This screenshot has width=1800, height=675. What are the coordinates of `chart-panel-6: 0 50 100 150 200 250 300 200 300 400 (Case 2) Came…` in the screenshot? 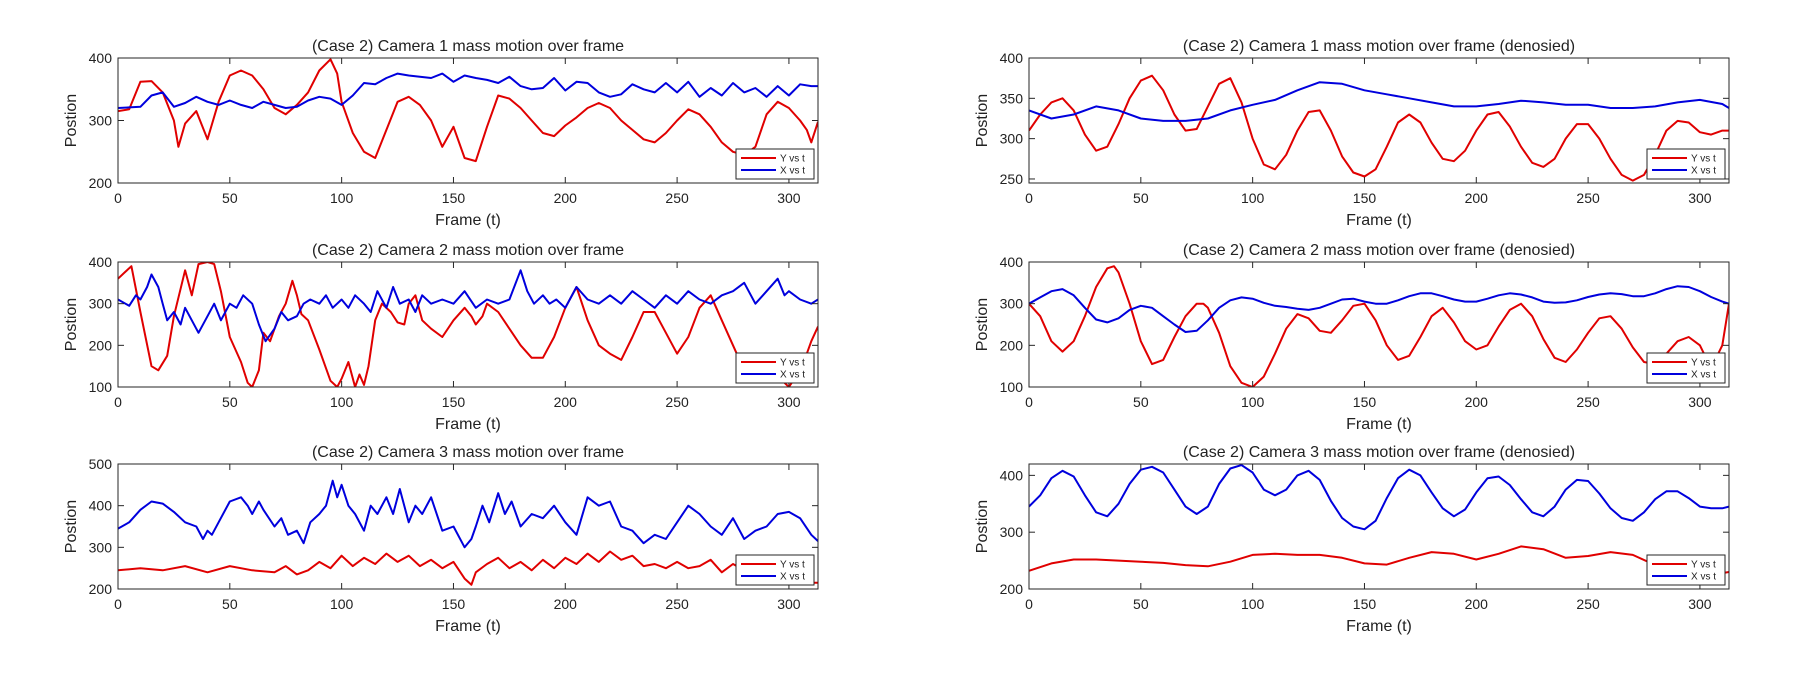 It's located at (1352, 539).